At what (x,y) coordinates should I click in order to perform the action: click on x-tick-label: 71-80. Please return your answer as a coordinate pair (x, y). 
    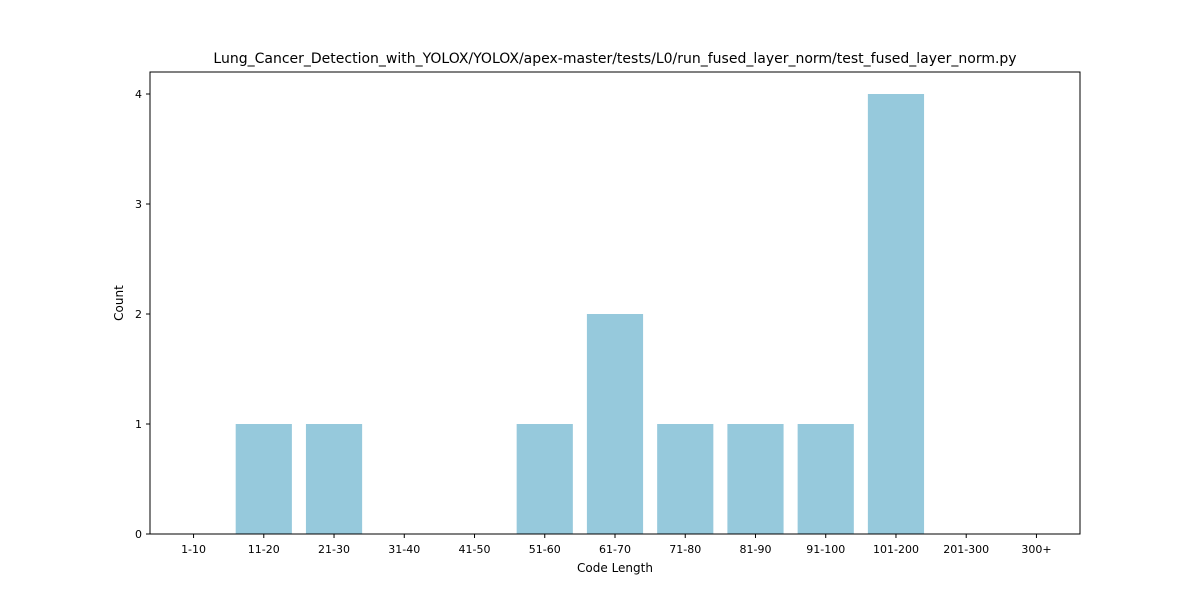
    Looking at the image, I should click on (685, 549).